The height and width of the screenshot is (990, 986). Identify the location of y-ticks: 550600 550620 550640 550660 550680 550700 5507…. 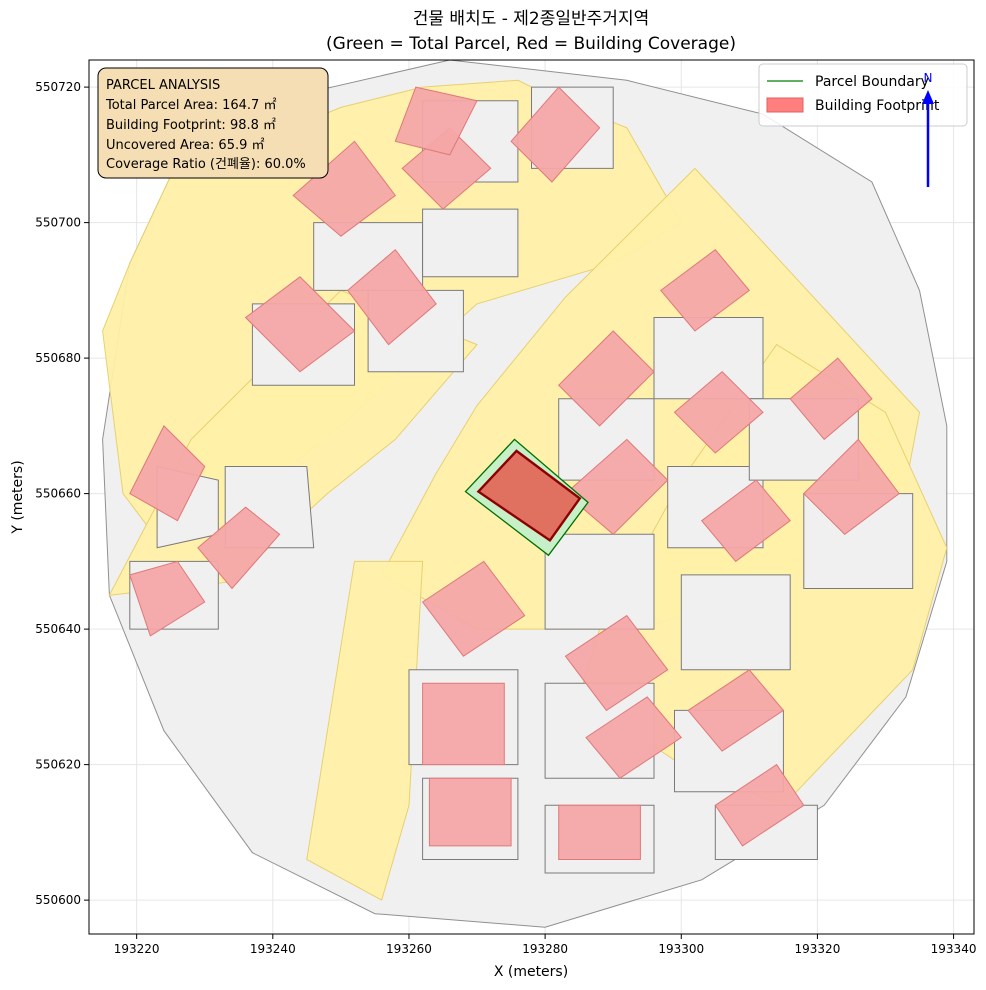
(62, 493).